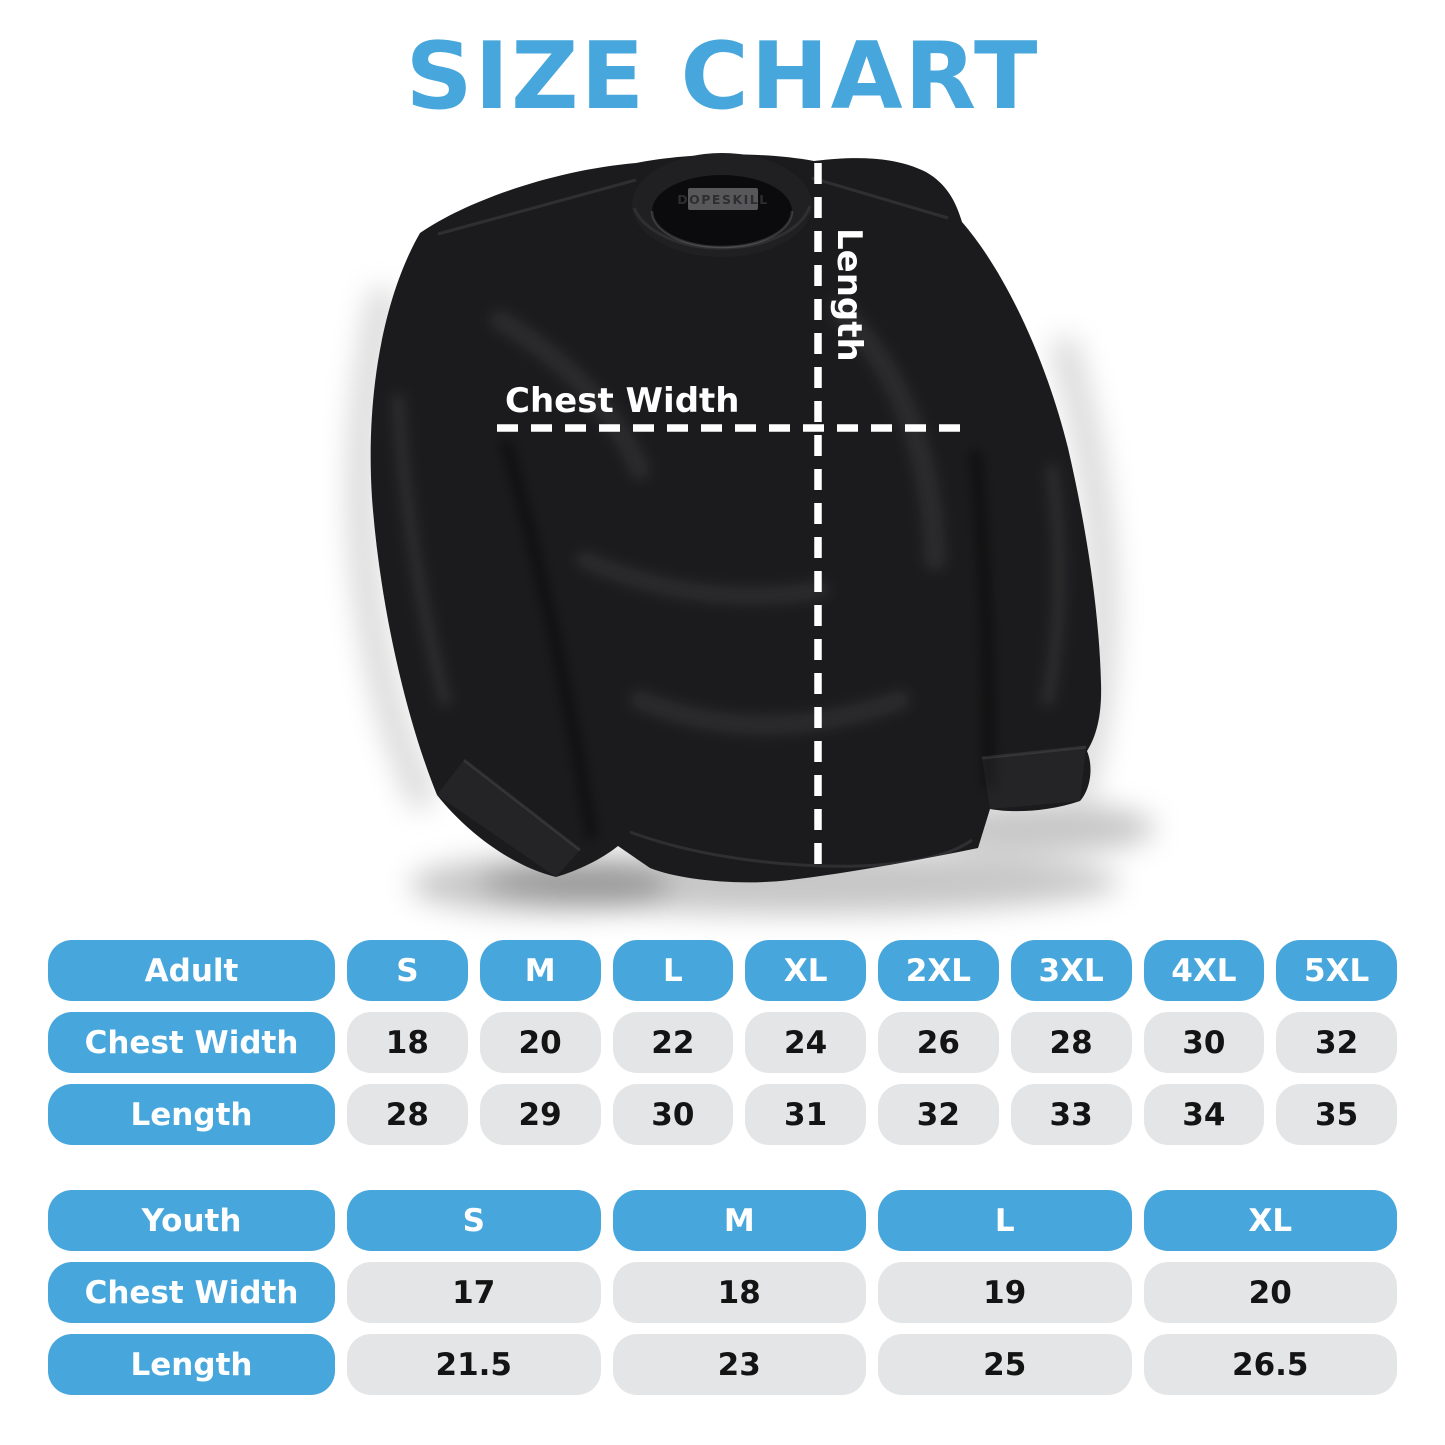 Image resolution: width=1445 pixels, height=1445 pixels. What do you see at coordinates (805, 1114) in the screenshot?
I see `size-value: 31` at bounding box center [805, 1114].